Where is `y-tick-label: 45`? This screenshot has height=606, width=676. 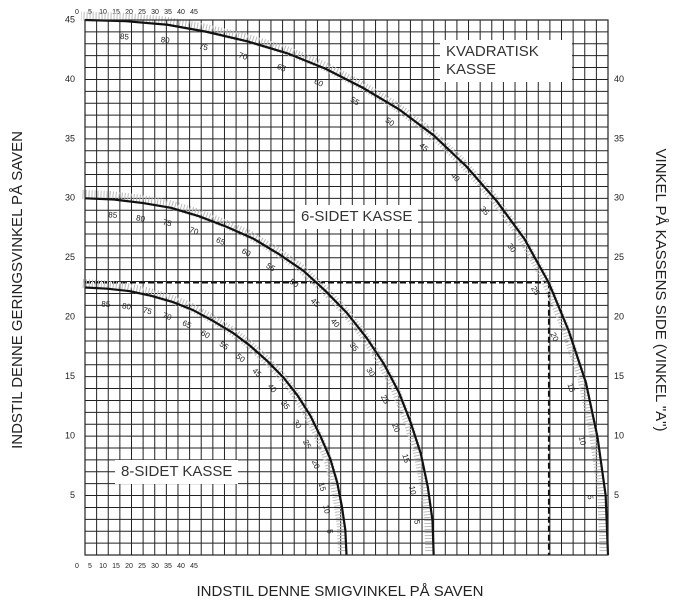 y-tick-label: 45 is located at coordinates (70, 19).